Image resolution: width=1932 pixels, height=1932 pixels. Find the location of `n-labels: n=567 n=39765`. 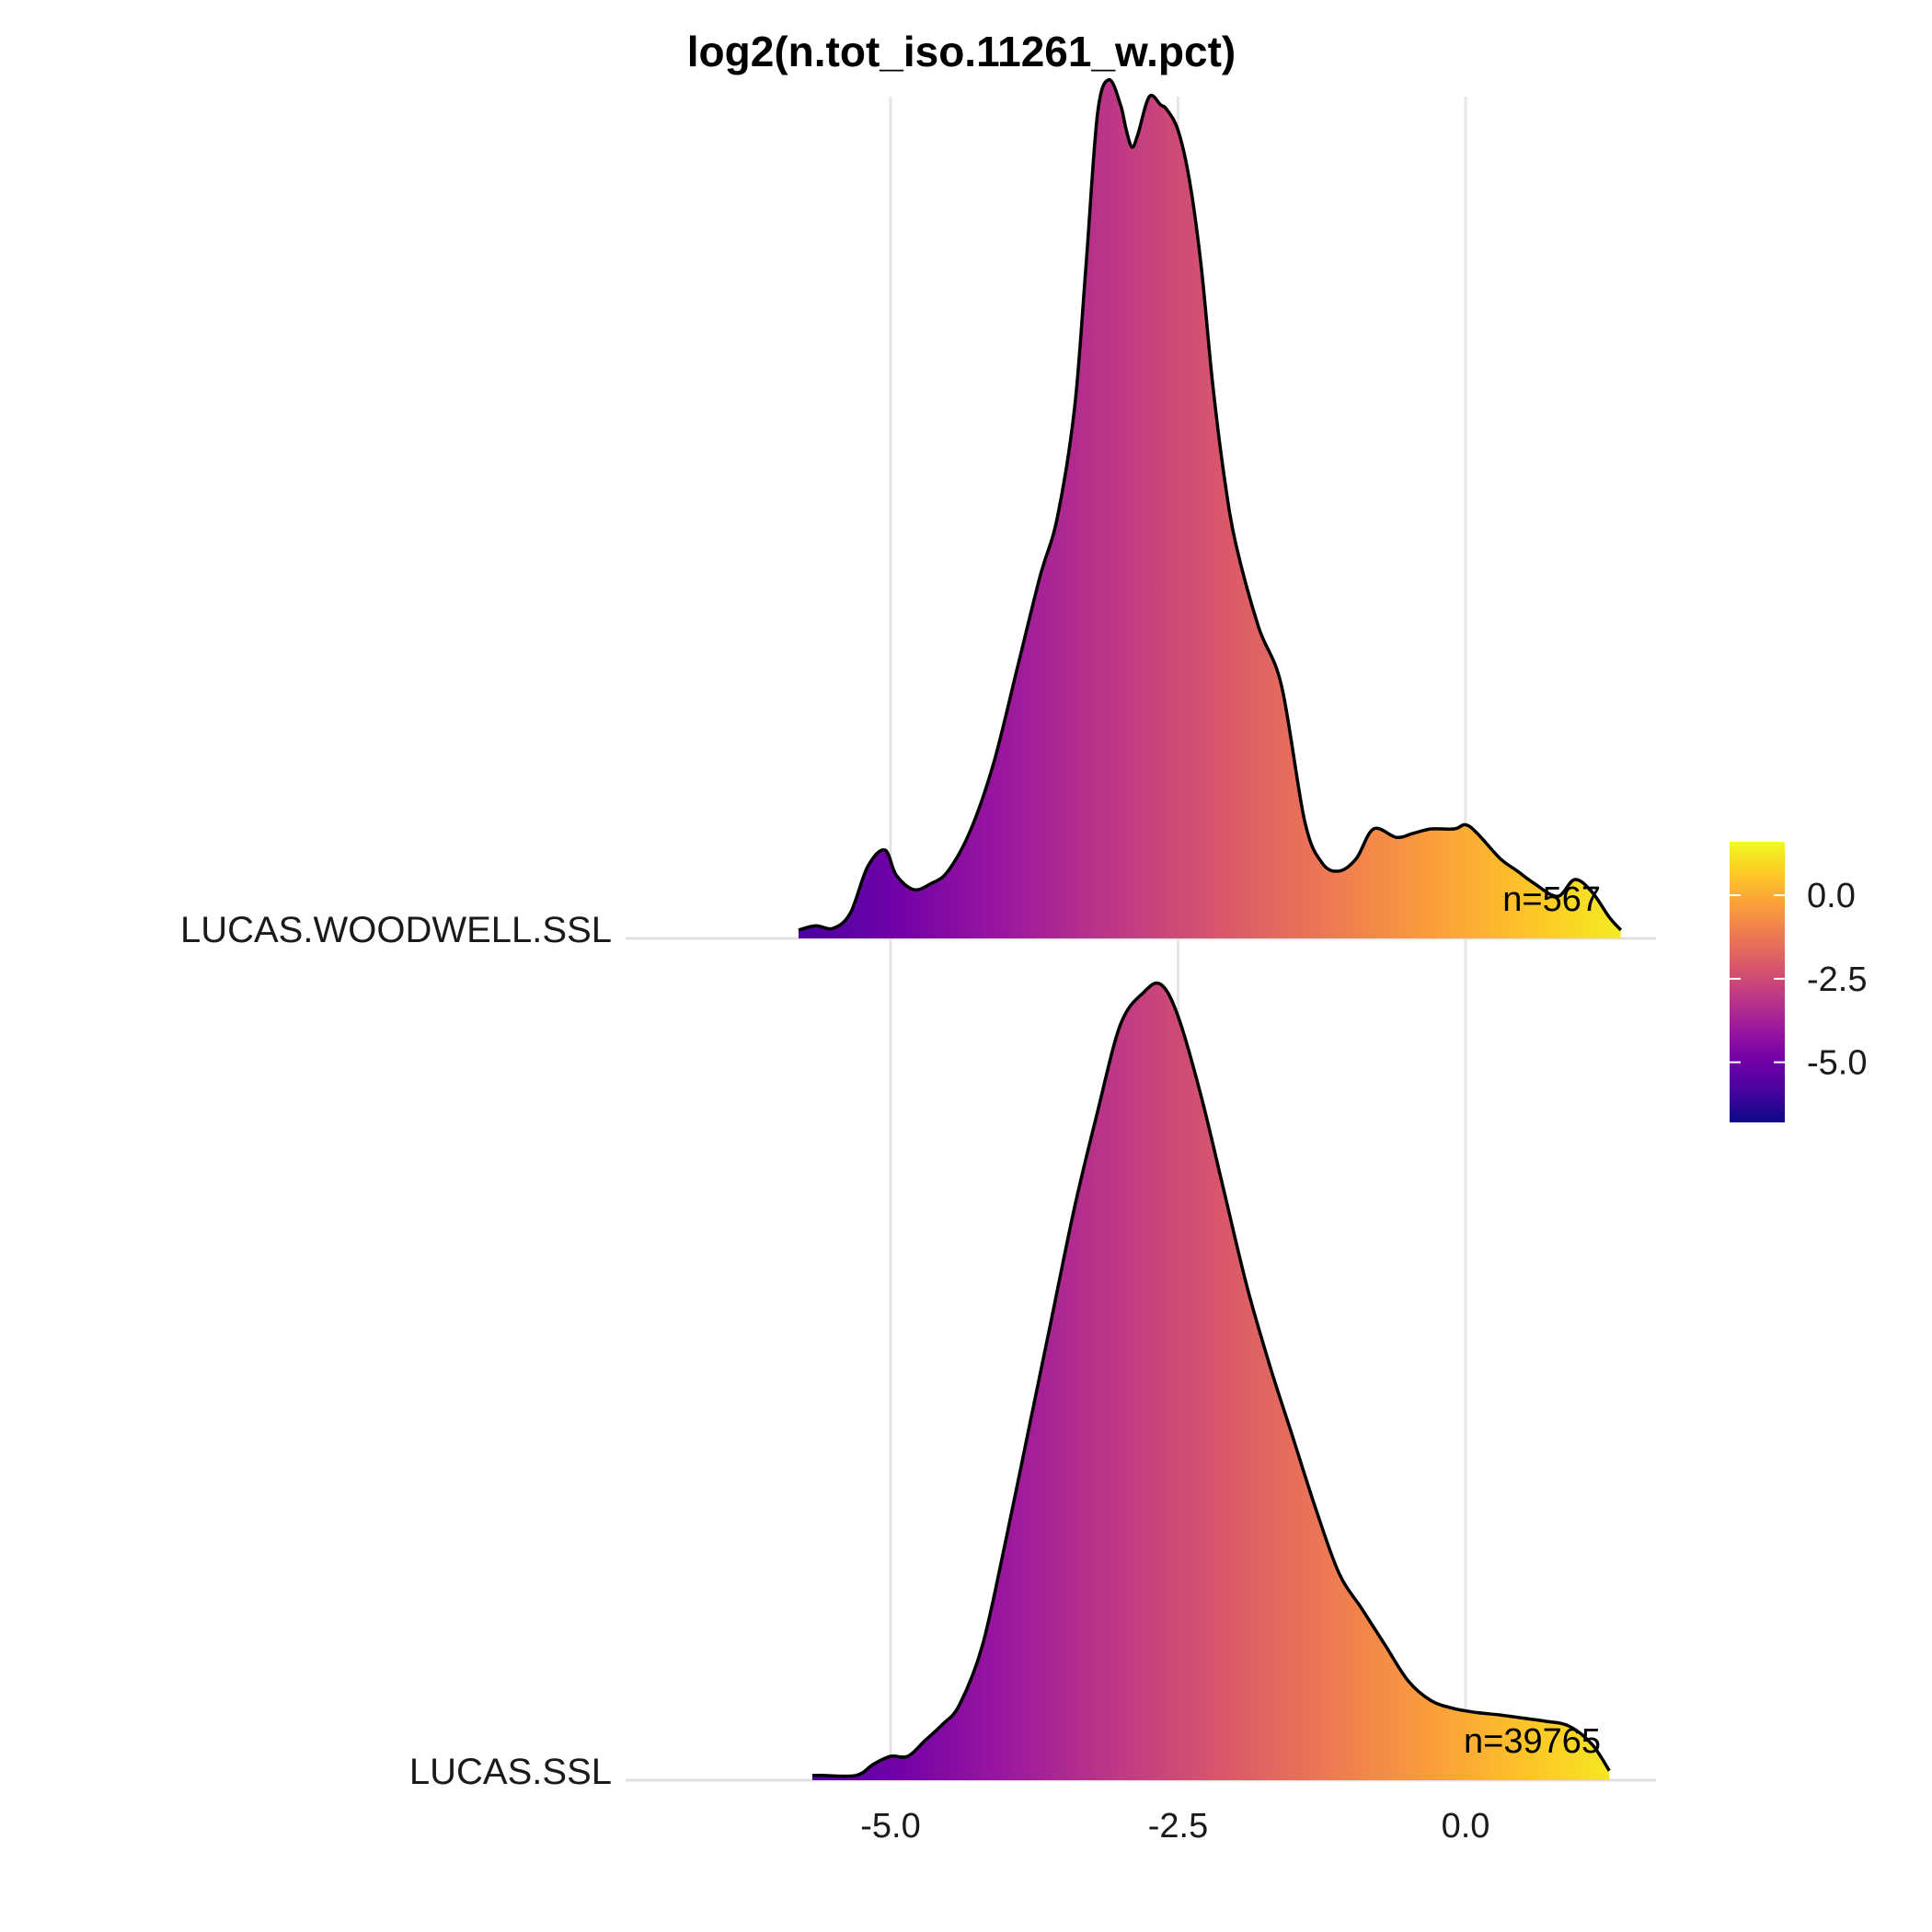

n-labels: n=567 n=39765 is located at coordinates (1532, 1320).